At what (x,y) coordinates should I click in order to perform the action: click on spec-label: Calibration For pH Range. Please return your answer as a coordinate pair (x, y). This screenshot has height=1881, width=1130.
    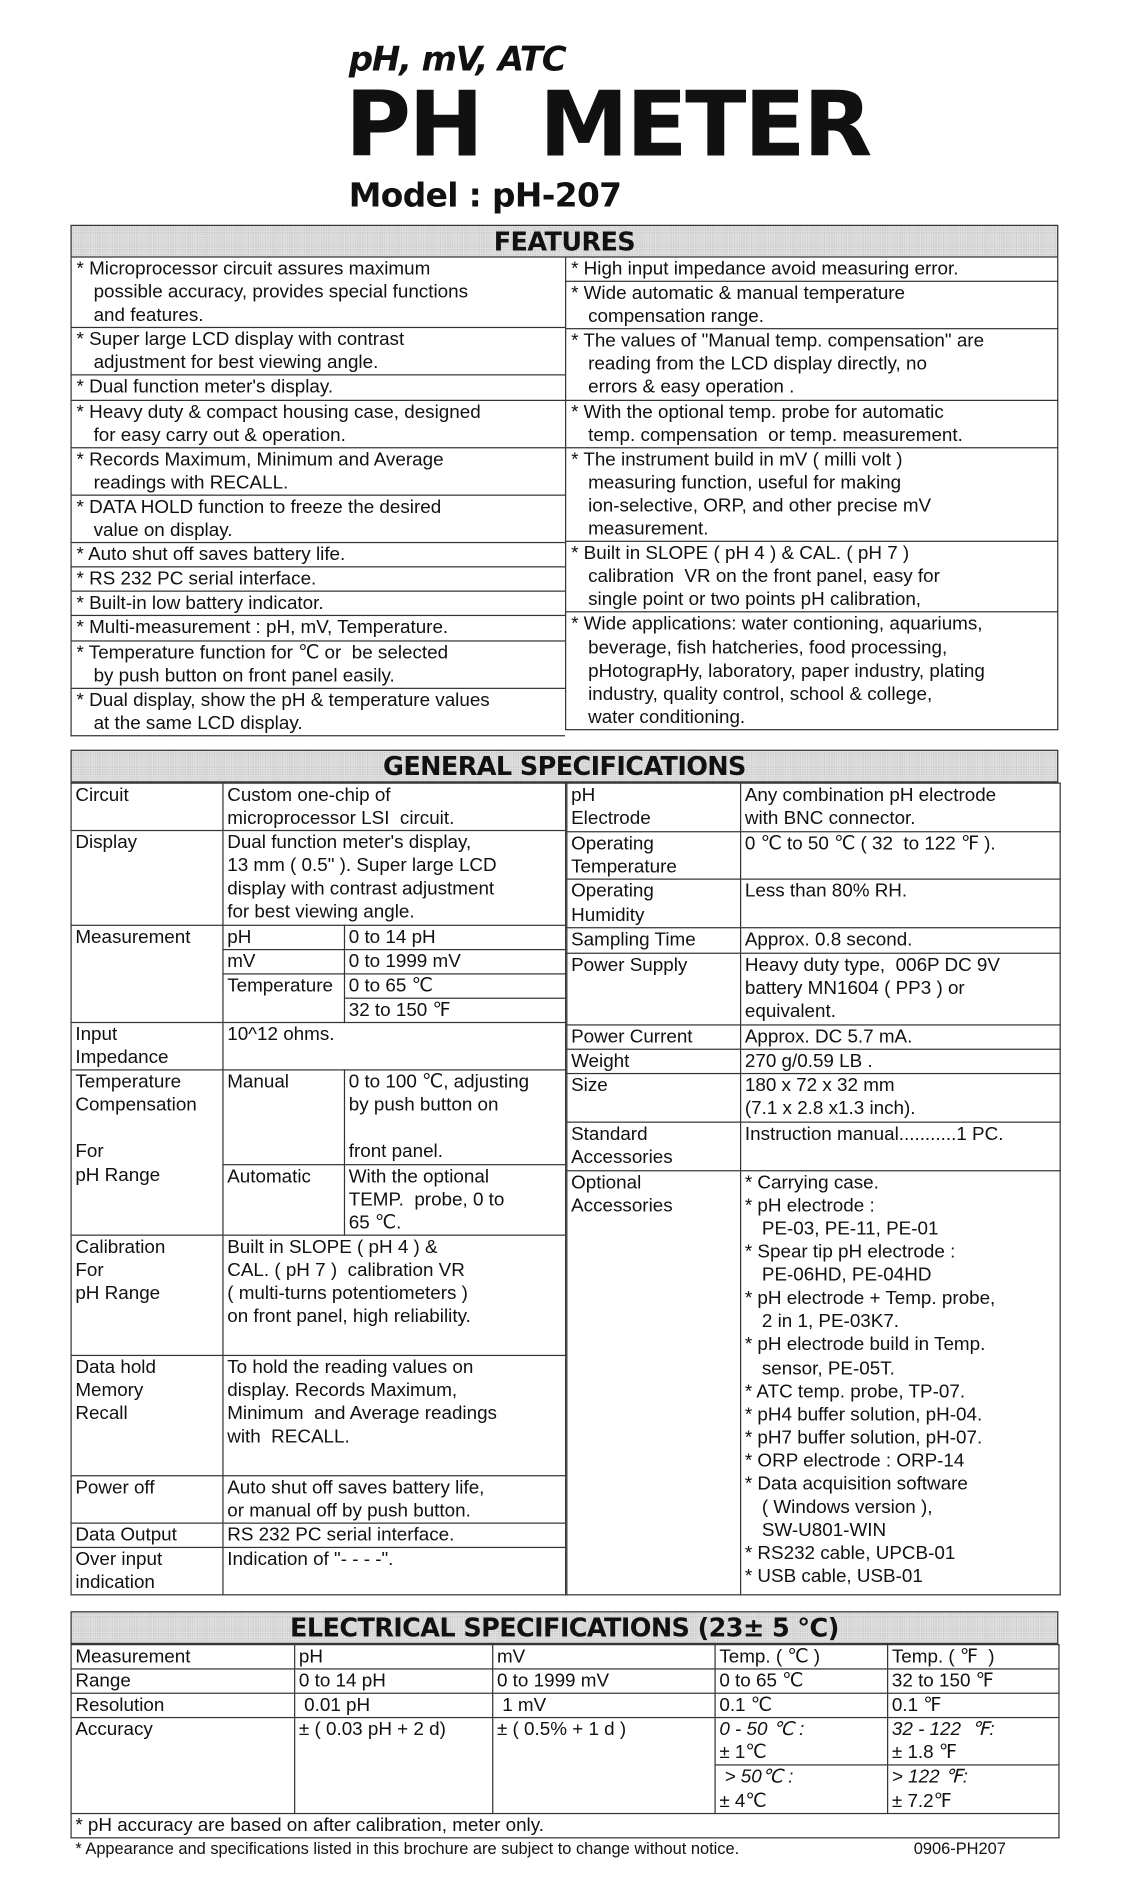
    Looking at the image, I should click on (147, 1295).